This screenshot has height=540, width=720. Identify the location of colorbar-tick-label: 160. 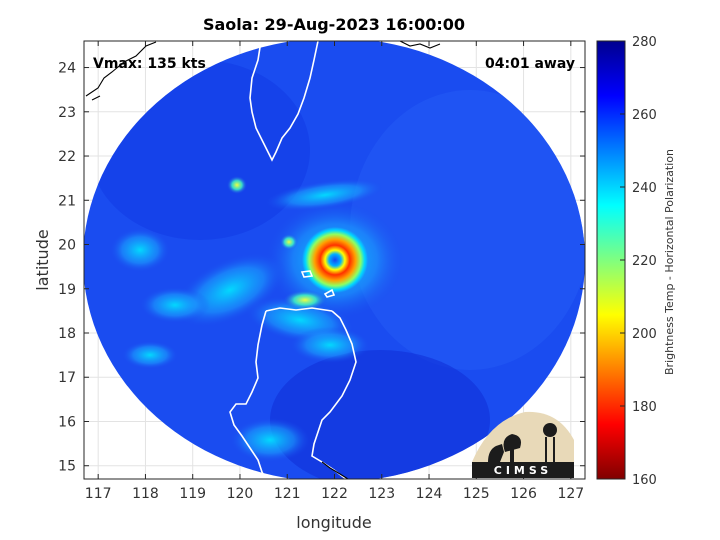
(644, 480).